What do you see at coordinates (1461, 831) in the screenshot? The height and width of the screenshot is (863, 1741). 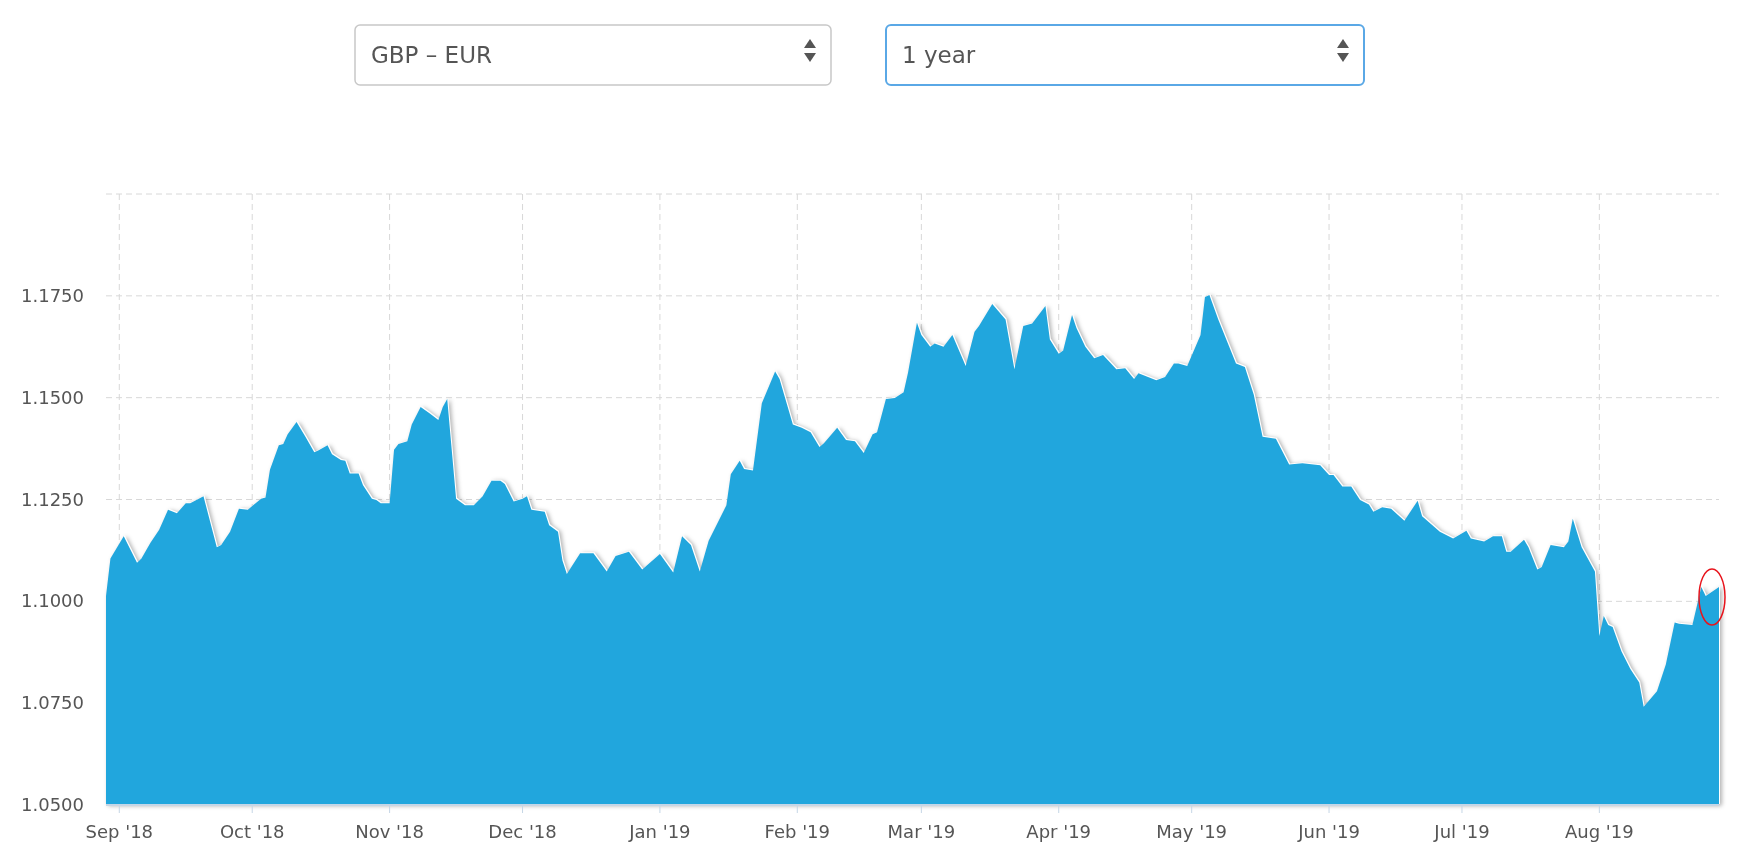 I see `x-tick-label: Jul '19` at bounding box center [1461, 831].